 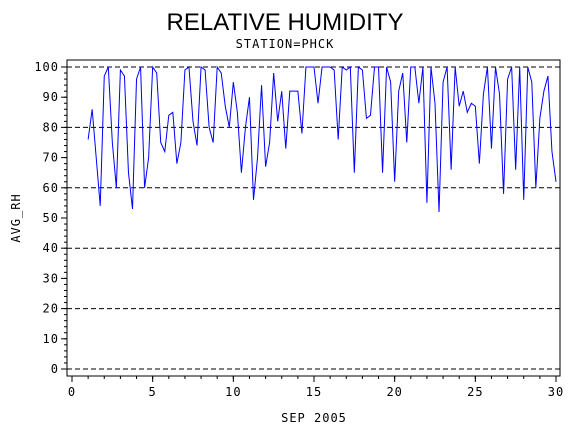 I want to click on x-axis-label: SEP 2005, so click(x=314, y=418).